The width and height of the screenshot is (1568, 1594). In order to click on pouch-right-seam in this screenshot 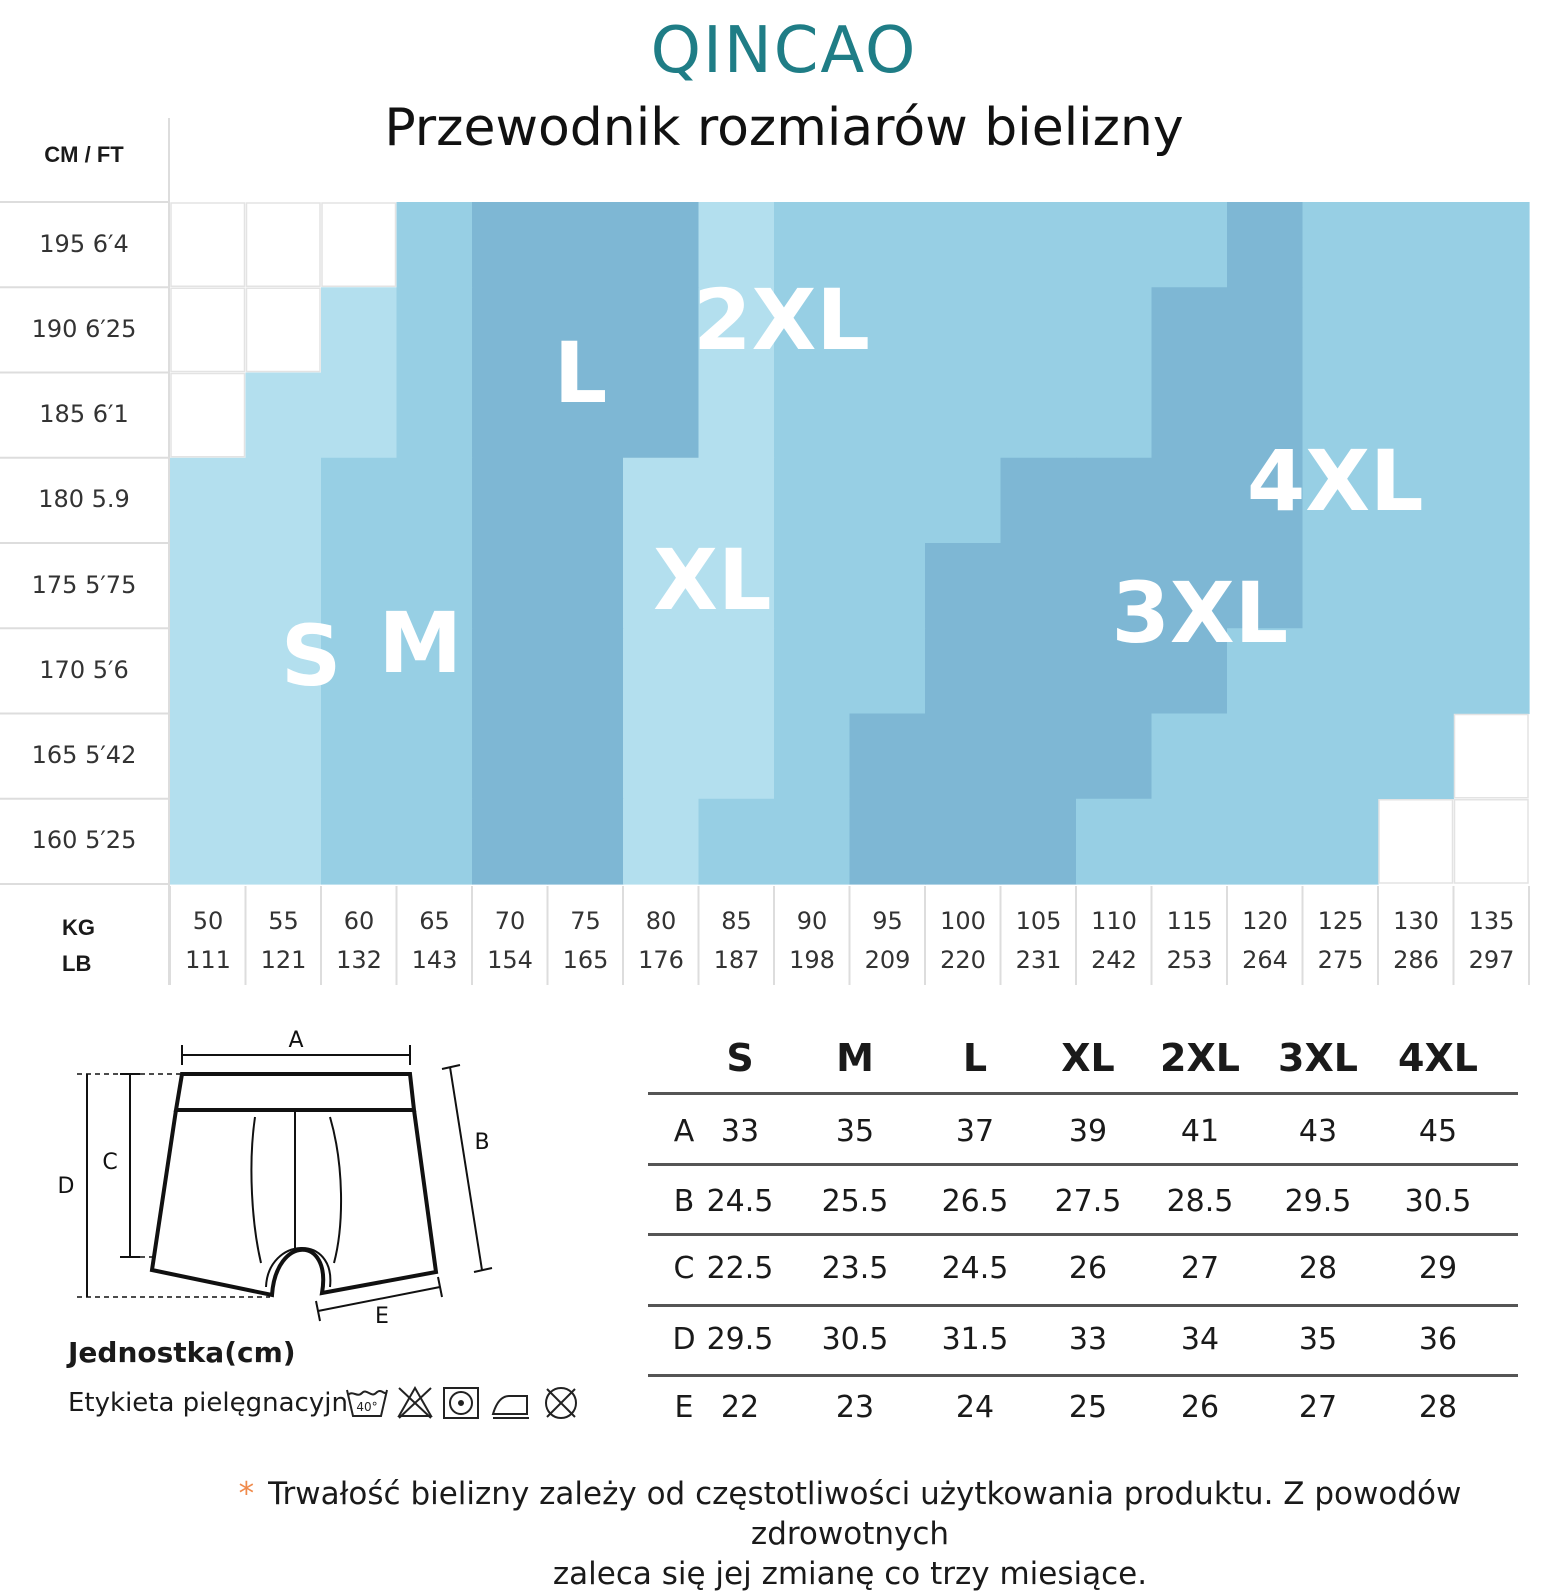, I will do `click(336, 1190)`.